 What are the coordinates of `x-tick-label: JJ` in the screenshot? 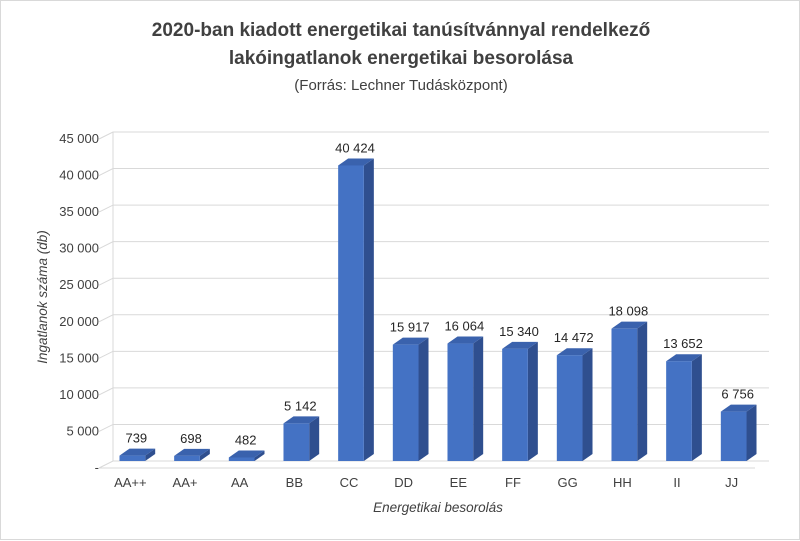 It's located at (731, 482).